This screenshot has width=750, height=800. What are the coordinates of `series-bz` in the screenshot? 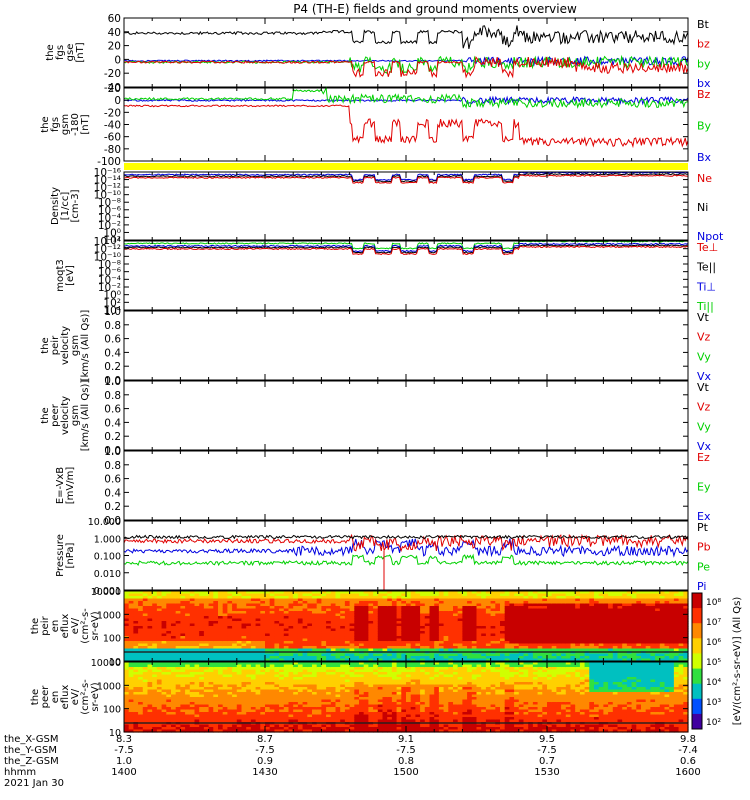 It's located at (406, 67).